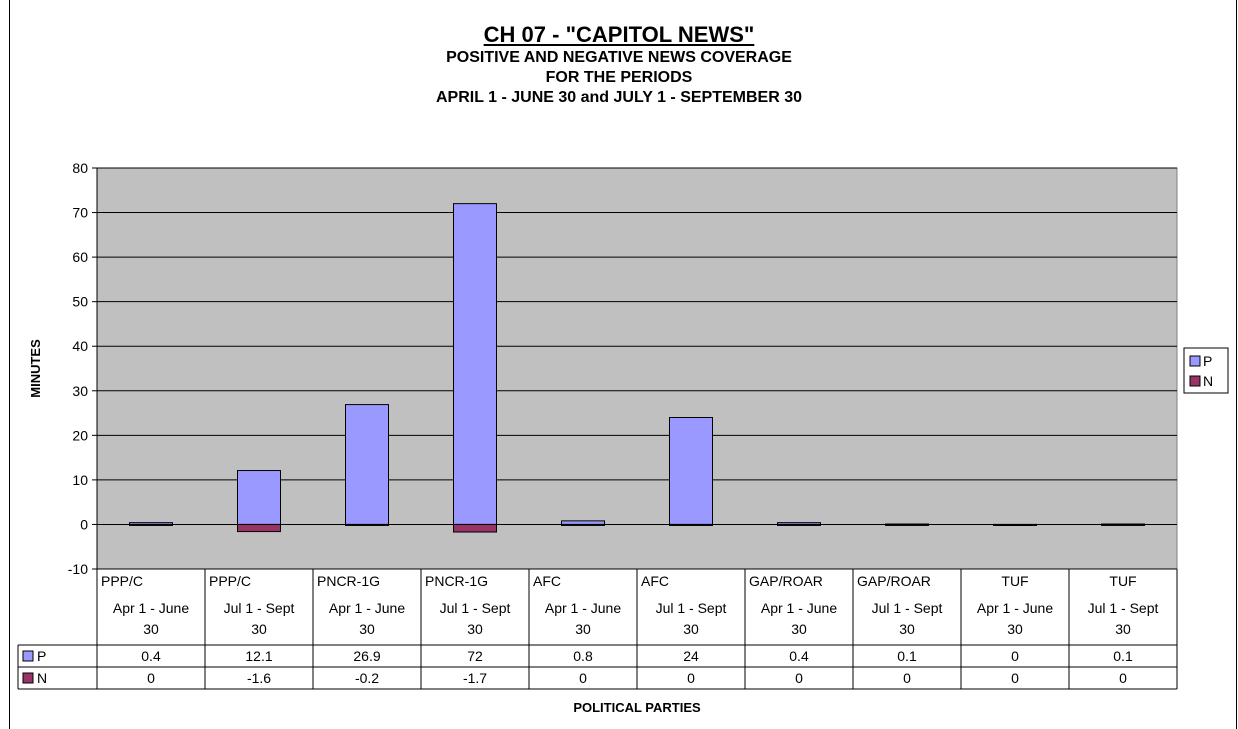 This screenshot has height=729, width=1238. I want to click on x-axis-title: POLITICAL PARTIES, so click(637, 707).